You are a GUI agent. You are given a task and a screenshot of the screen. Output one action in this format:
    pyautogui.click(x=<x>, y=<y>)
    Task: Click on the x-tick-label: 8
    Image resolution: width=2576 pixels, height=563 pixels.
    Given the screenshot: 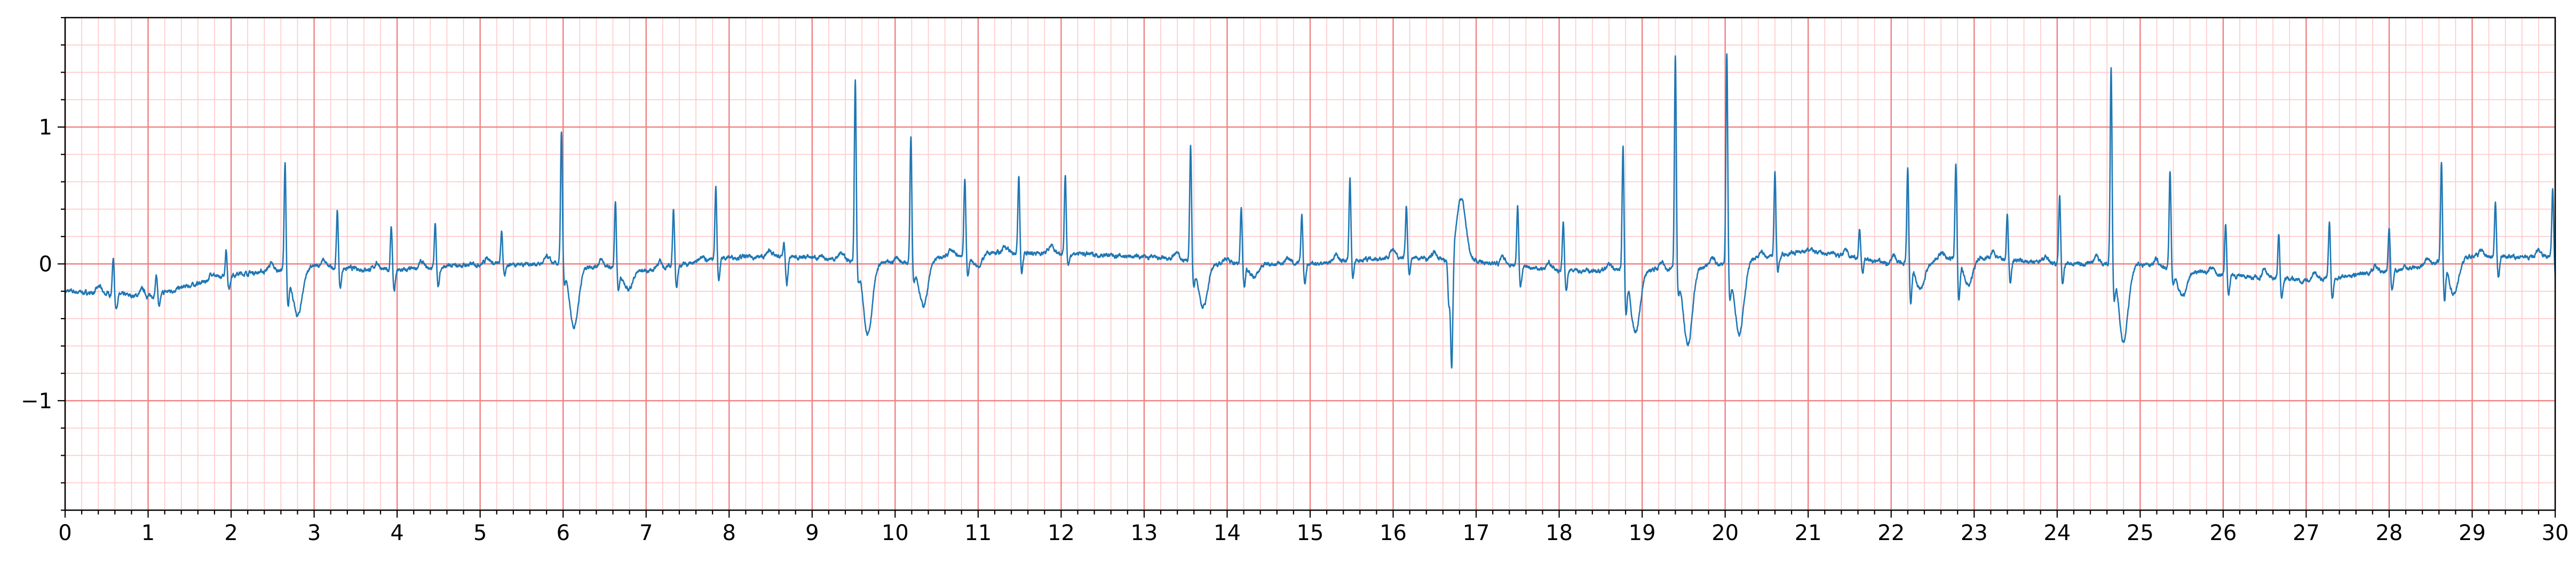 What is the action you would take?
    pyautogui.click(x=729, y=533)
    